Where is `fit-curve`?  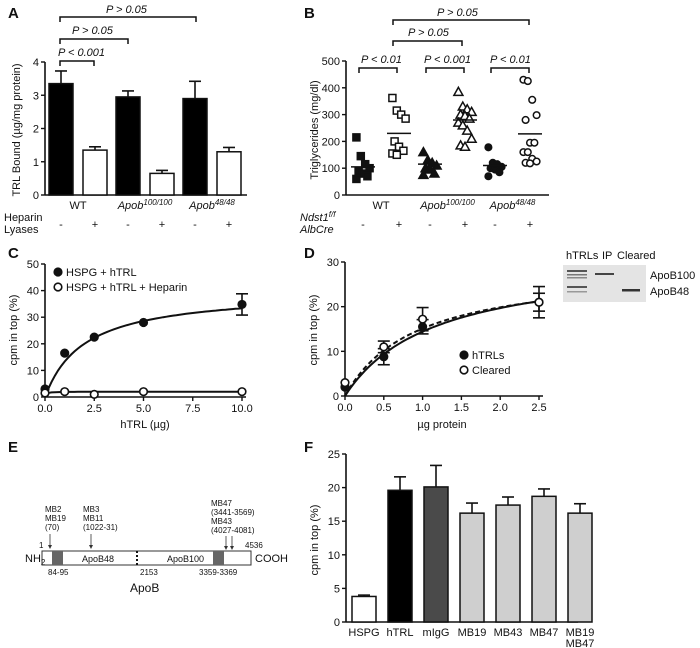
fit-curve is located at coordinates (442, 348).